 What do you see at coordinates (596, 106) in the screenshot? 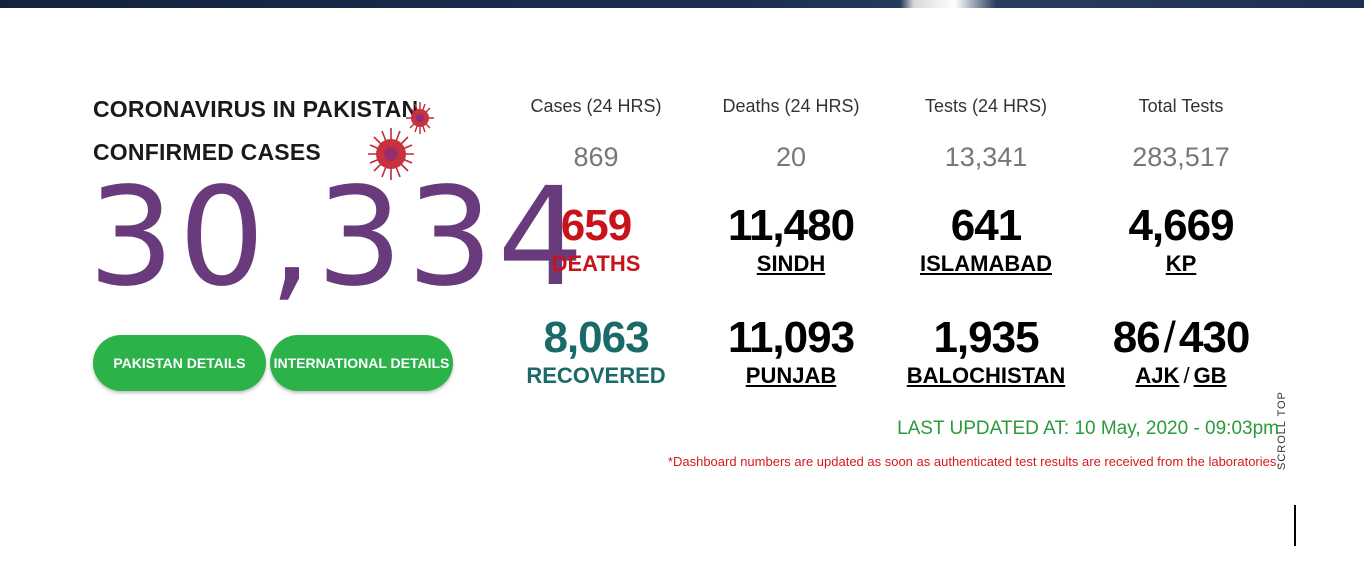
I see `summary-label: Cases (24 HRS)` at bounding box center [596, 106].